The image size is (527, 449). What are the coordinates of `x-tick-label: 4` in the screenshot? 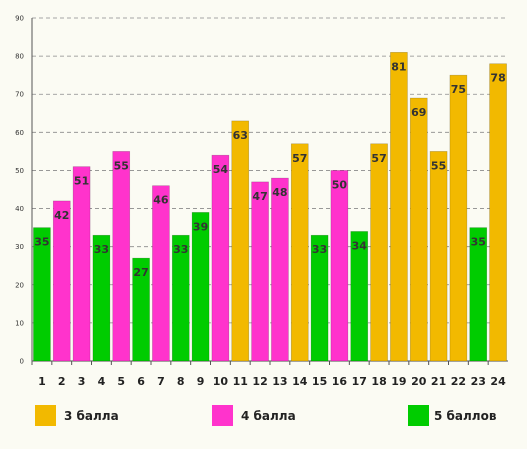 It's located at (102, 381).